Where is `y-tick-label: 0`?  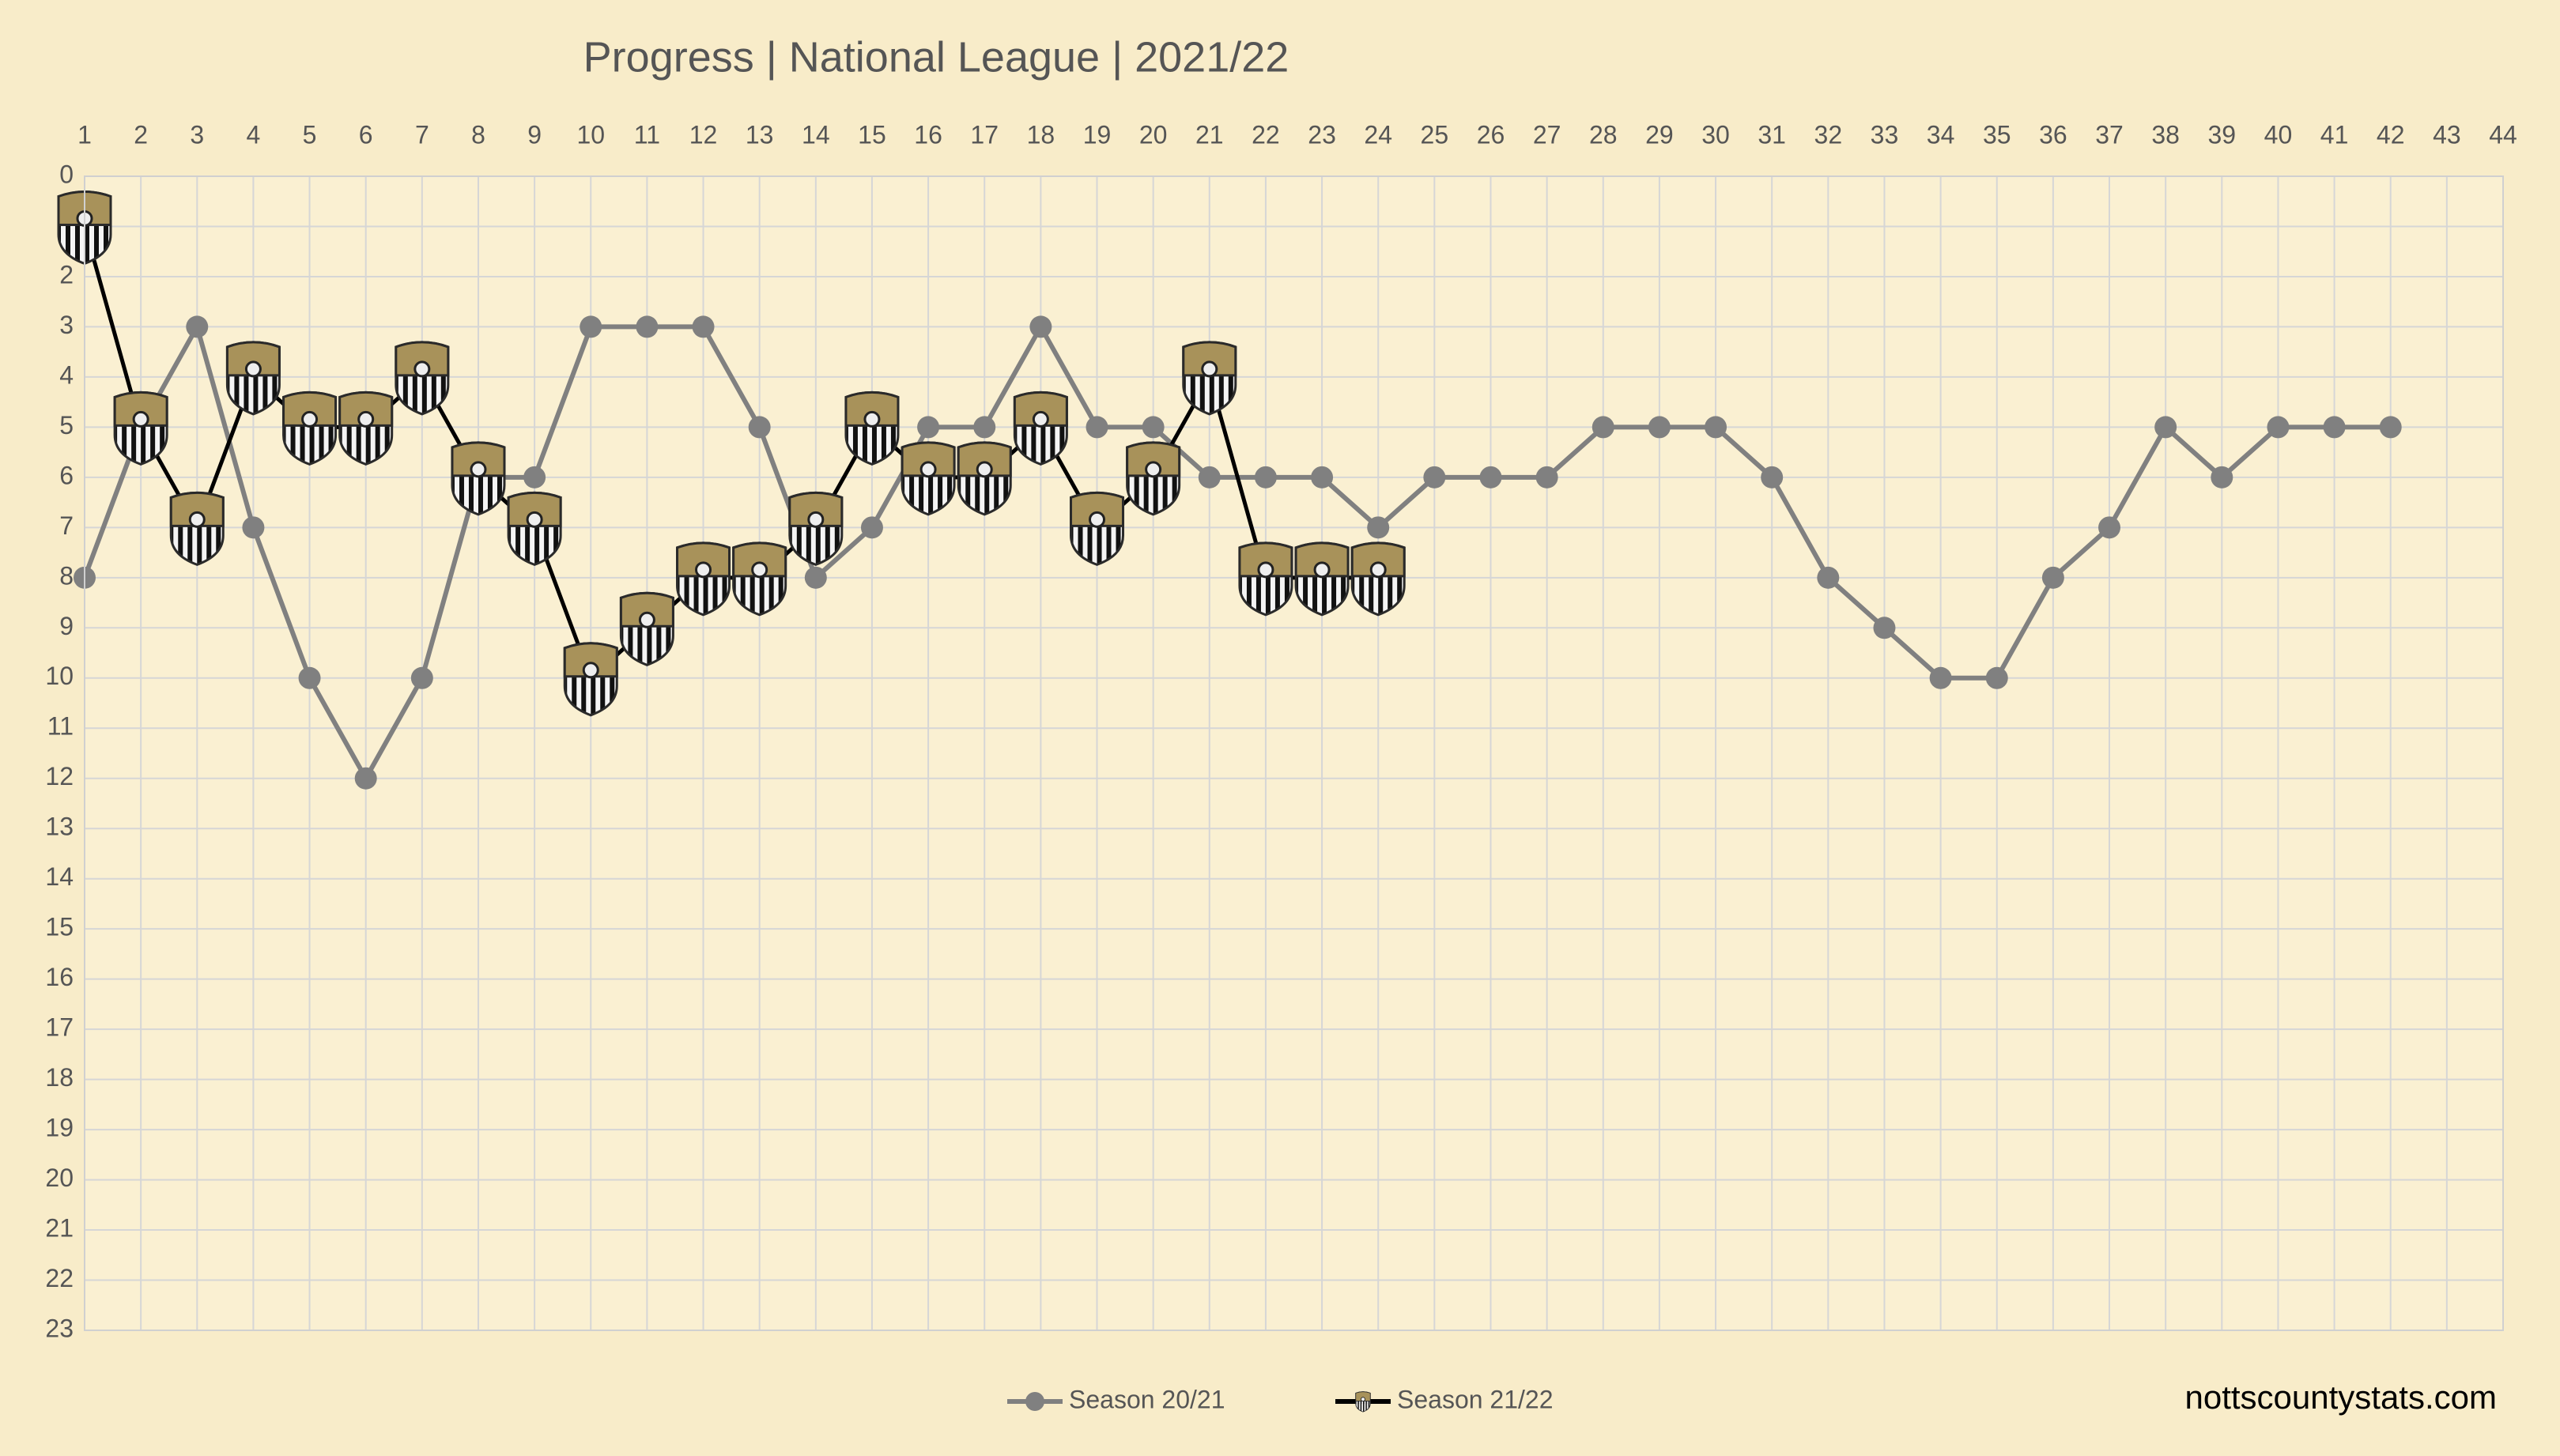
y-tick-label: 0 is located at coordinates (66, 174).